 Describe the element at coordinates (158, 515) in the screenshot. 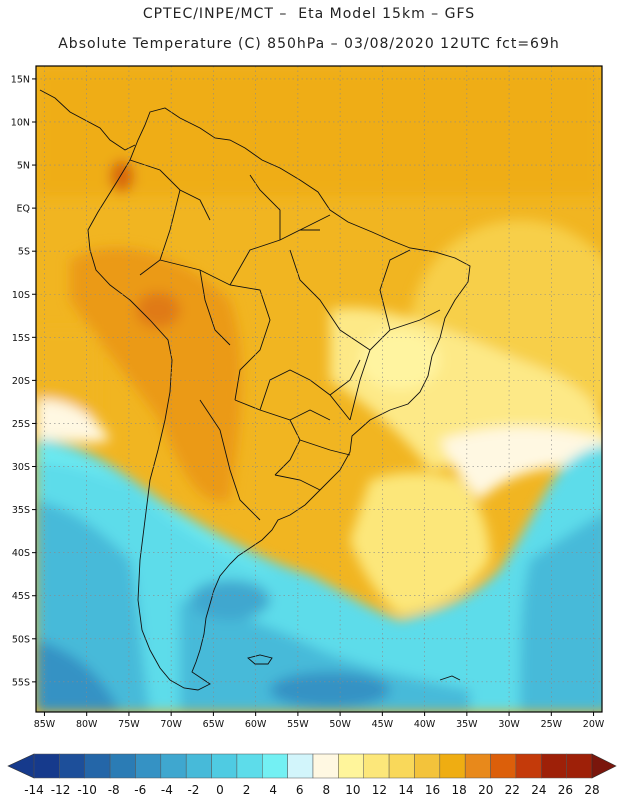

I see `field-cyan-tongue` at that location.